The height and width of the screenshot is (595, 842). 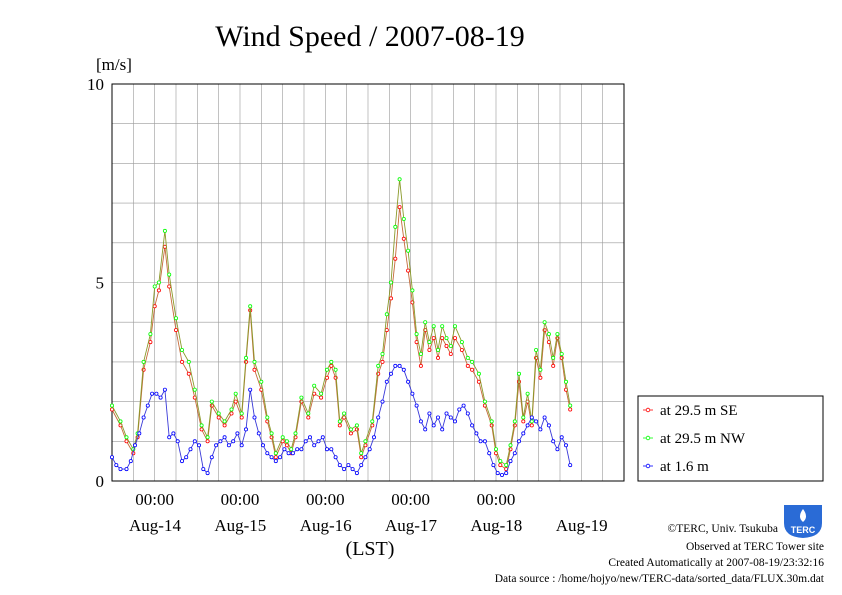 I want to click on x-date-label: Aug-16, so click(x=326, y=525).